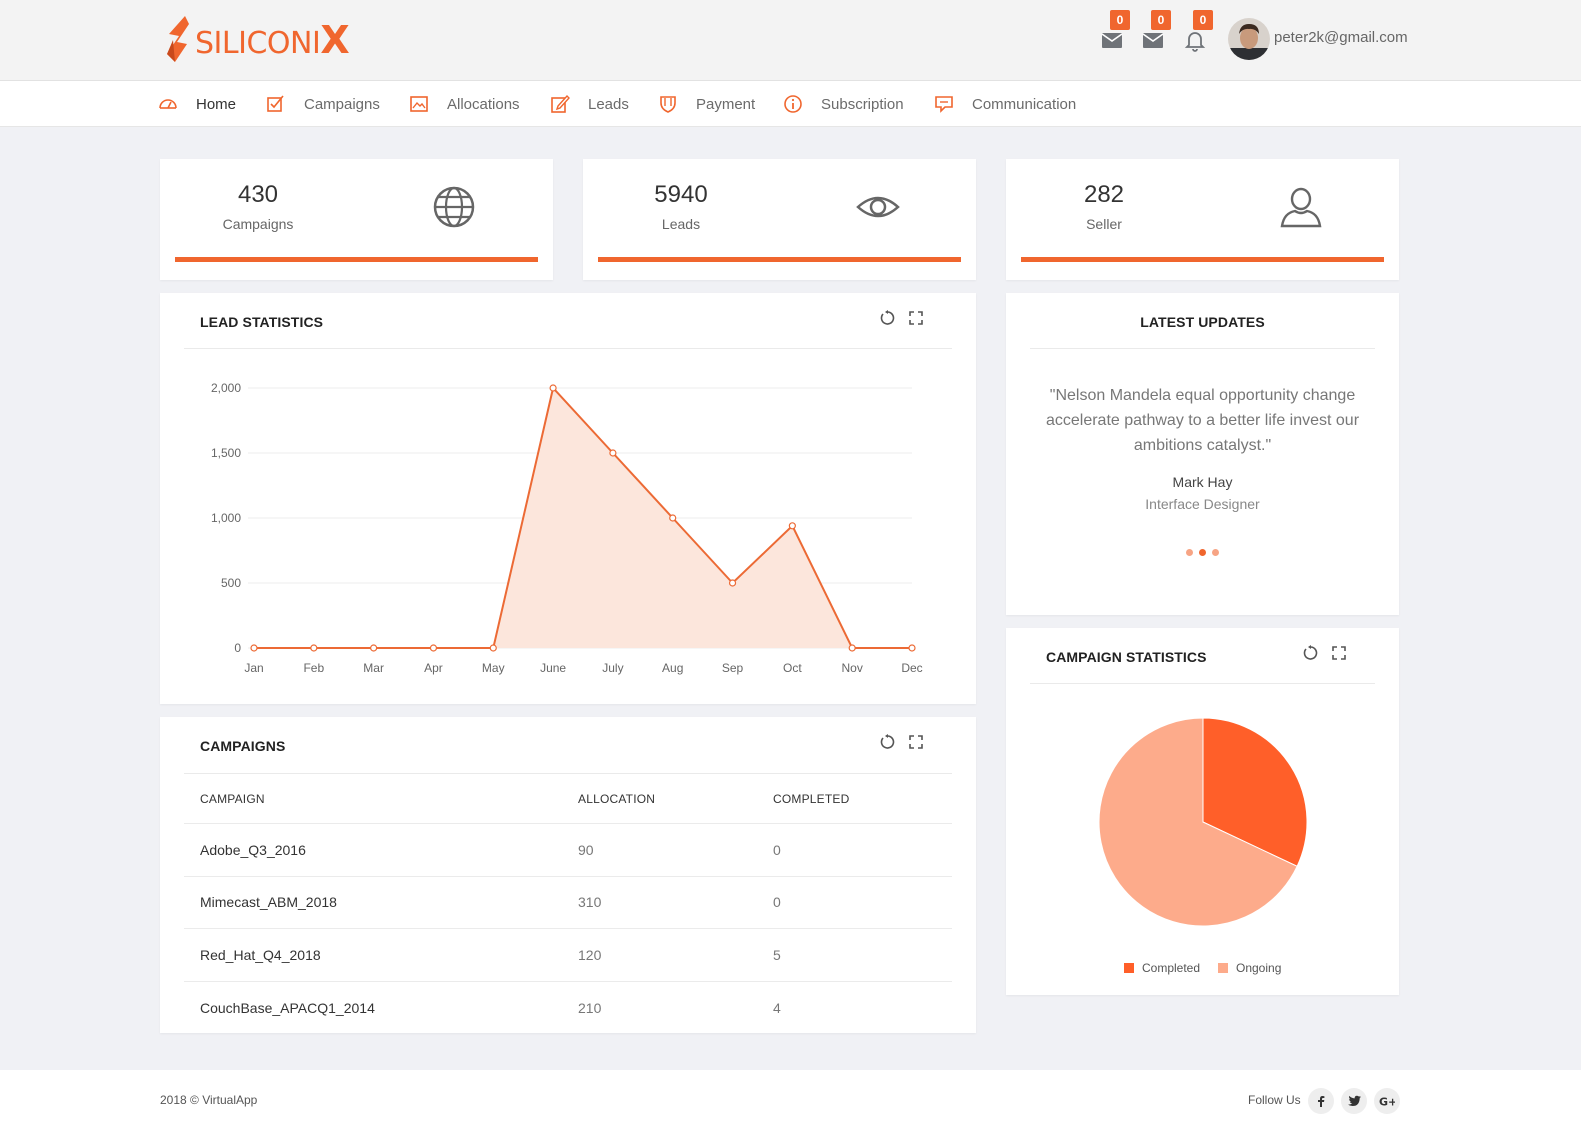 Image resolution: width=1581 pixels, height=1139 pixels. Describe the element at coordinates (232, 798) in the screenshot. I see `column-header: CAMPAIGN` at that location.